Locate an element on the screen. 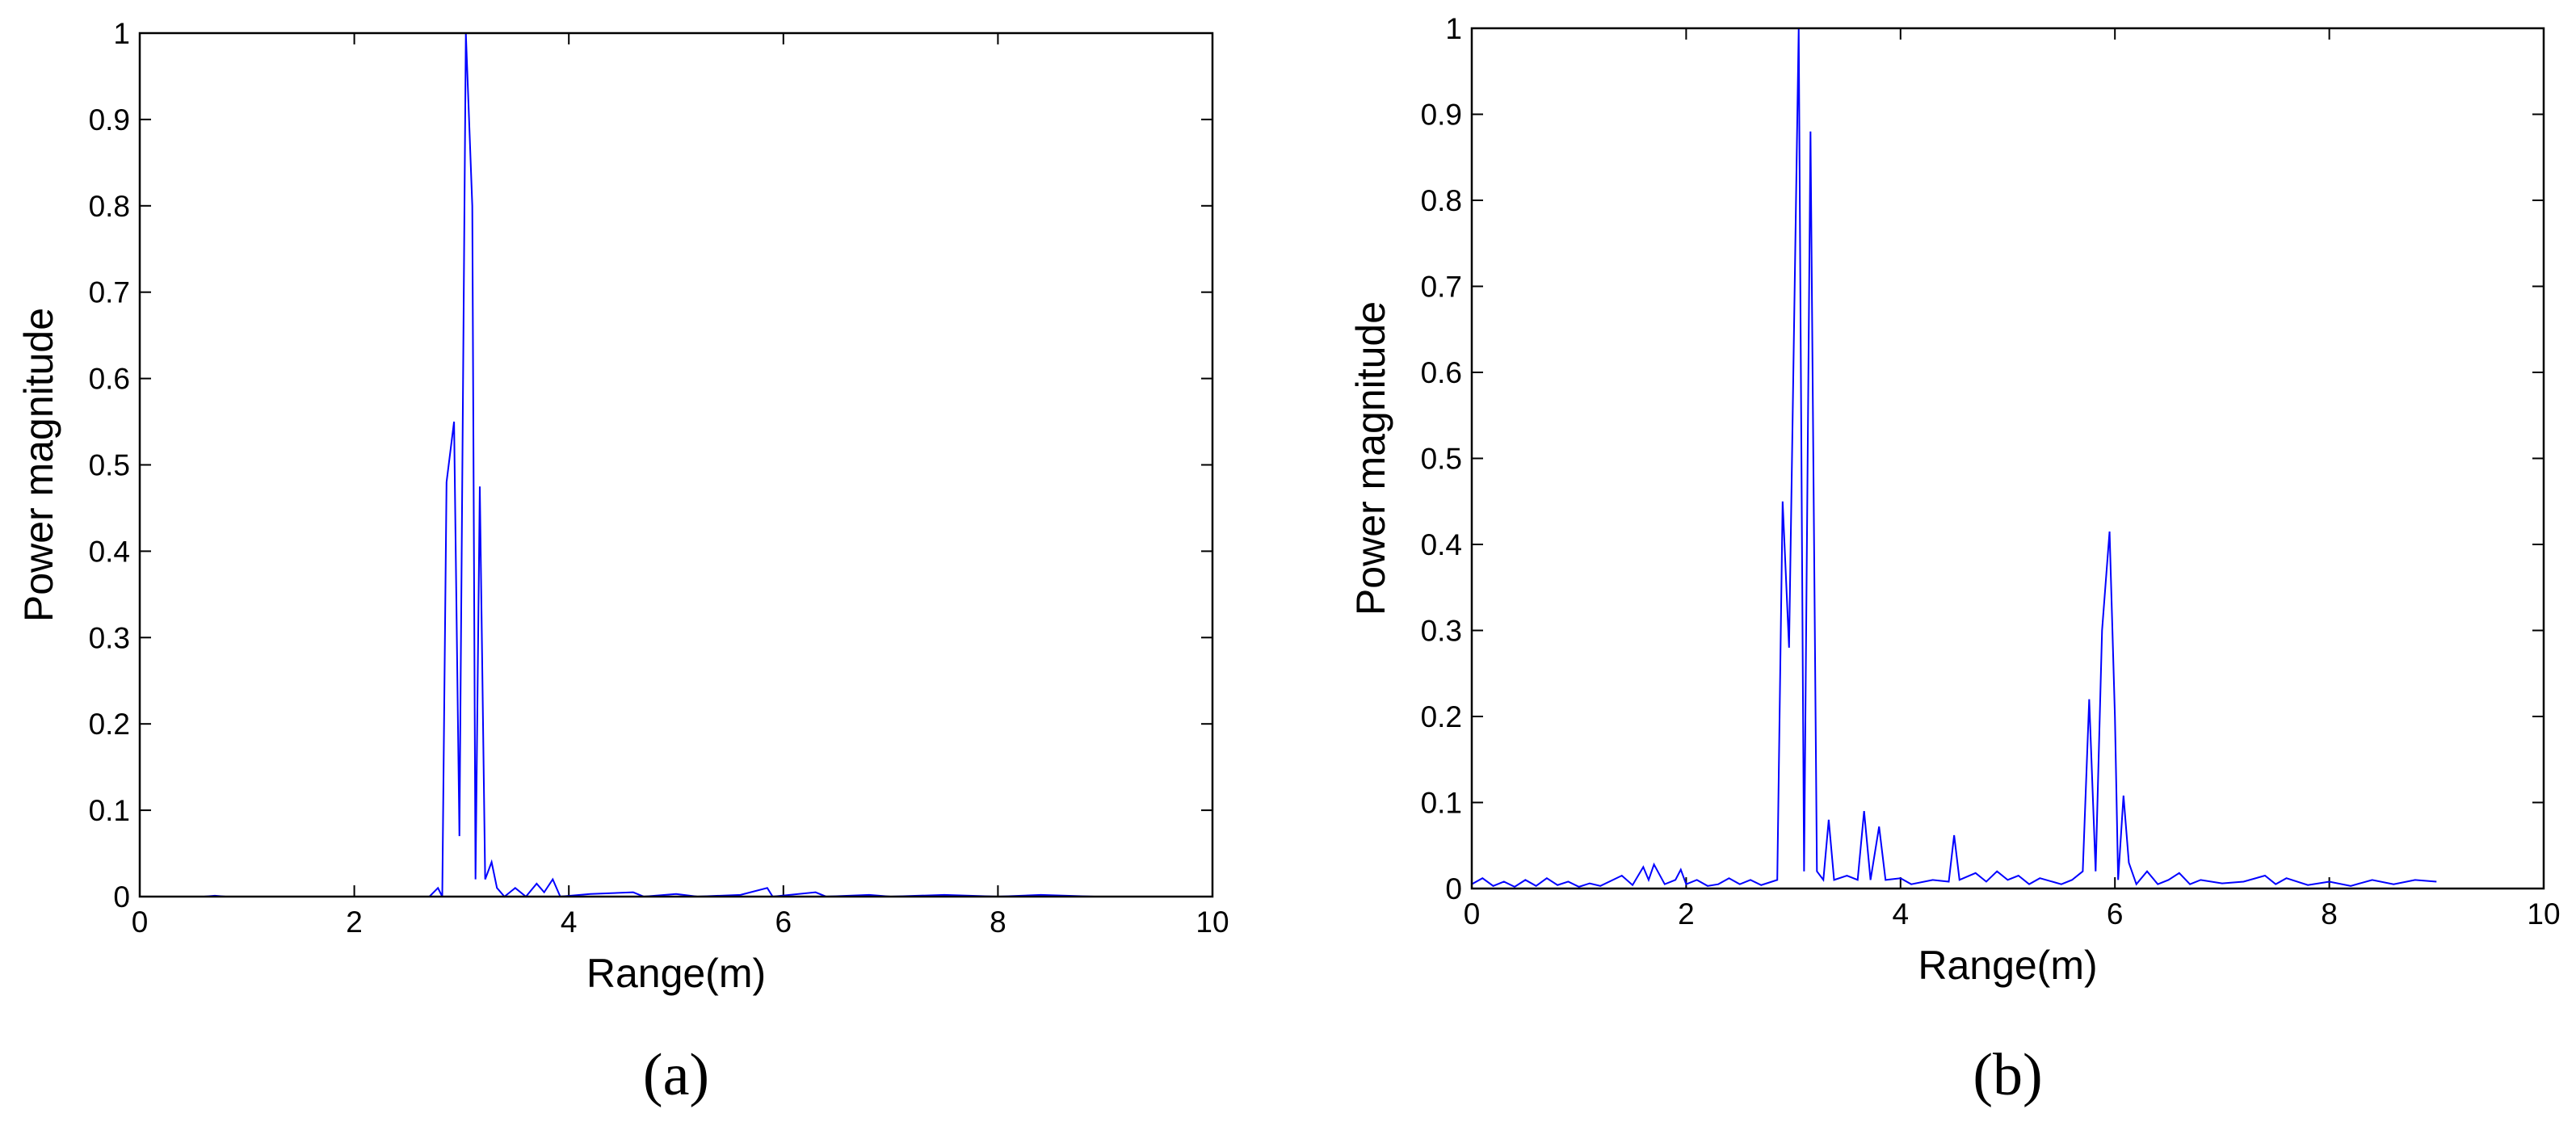  caption: (b) is located at coordinates (2008, 1075).